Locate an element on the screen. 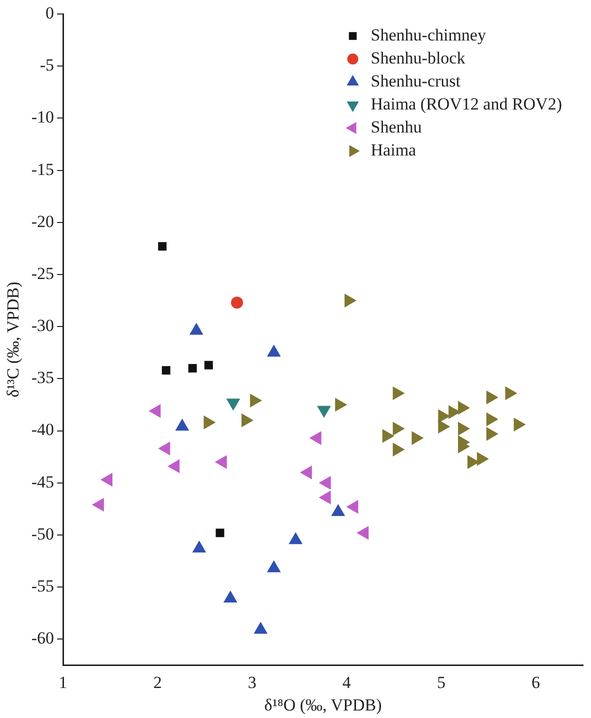 The width and height of the screenshot is (591, 718). legend-label: Shenhu-chimney is located at coordinates (428, 34).